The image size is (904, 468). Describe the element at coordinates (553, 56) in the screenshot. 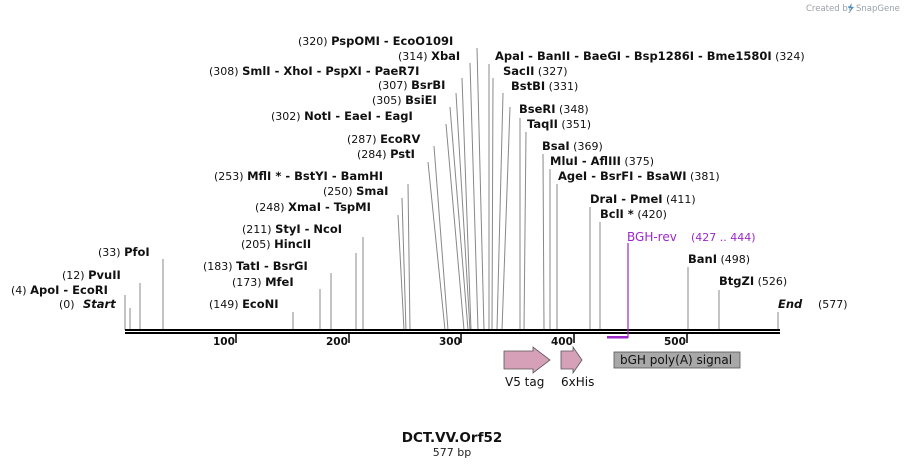

I see `enzyme-name: BanII` at that location.